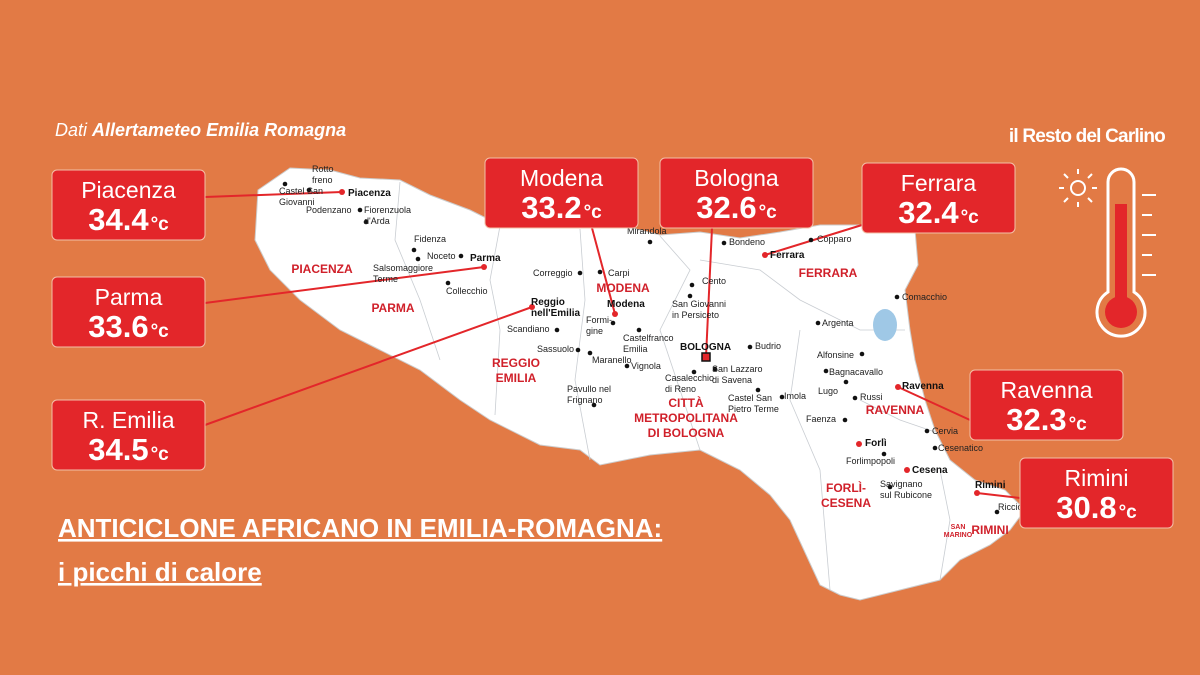 The image size is (1200, 675). What do you see at coordinates (989, 530) in the screenshot?
I see `province-label-line: RIMINI` at bounding box center [989, 530].